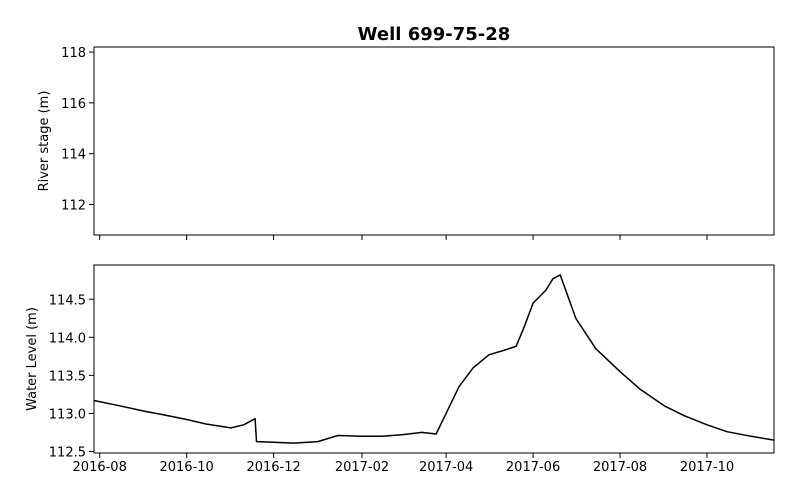 The image size is (800, 500). What do you see at coordinates (67, 376) in the screenshot?
I see `water-level-y-tick-label: 113.5` at bounding box center [67, 376].